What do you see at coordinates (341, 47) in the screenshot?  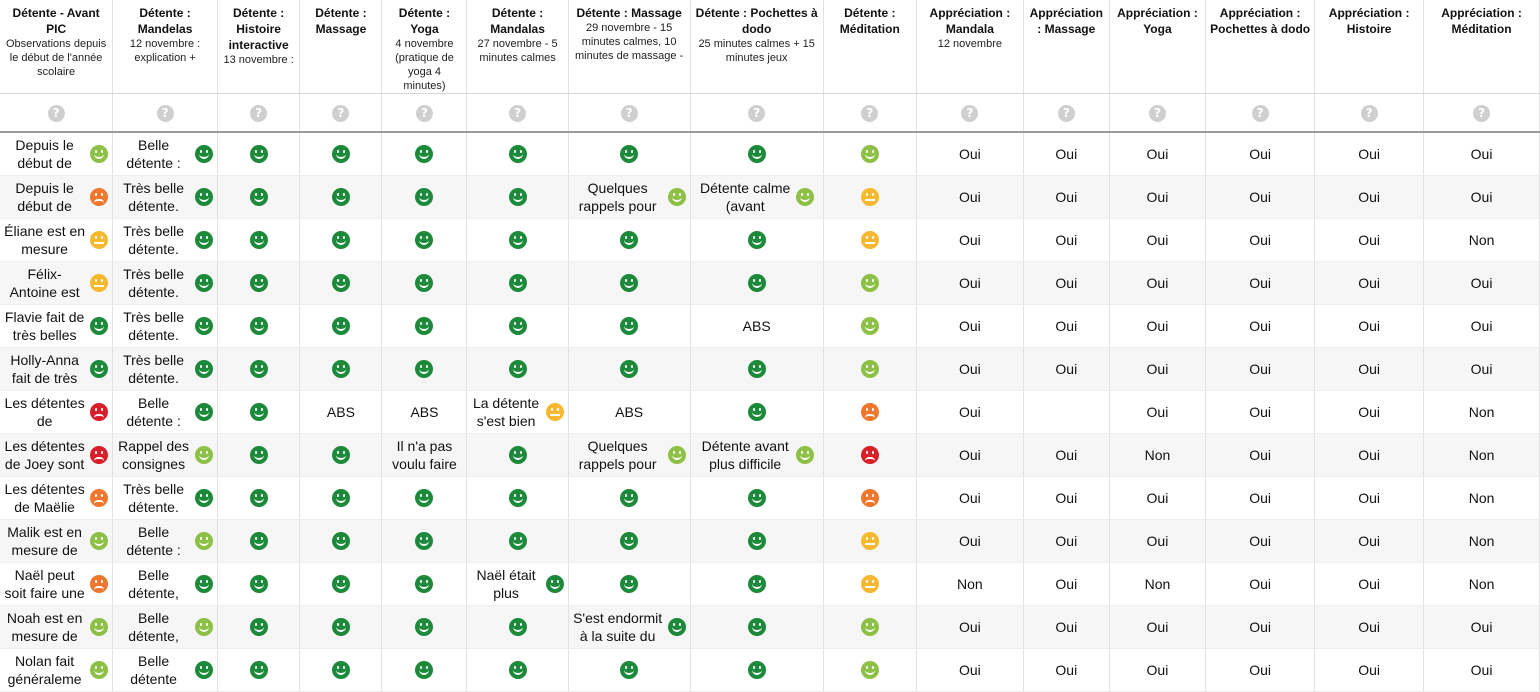 I see `column-header: Détente : Massage` at bounding box center [341, 47].